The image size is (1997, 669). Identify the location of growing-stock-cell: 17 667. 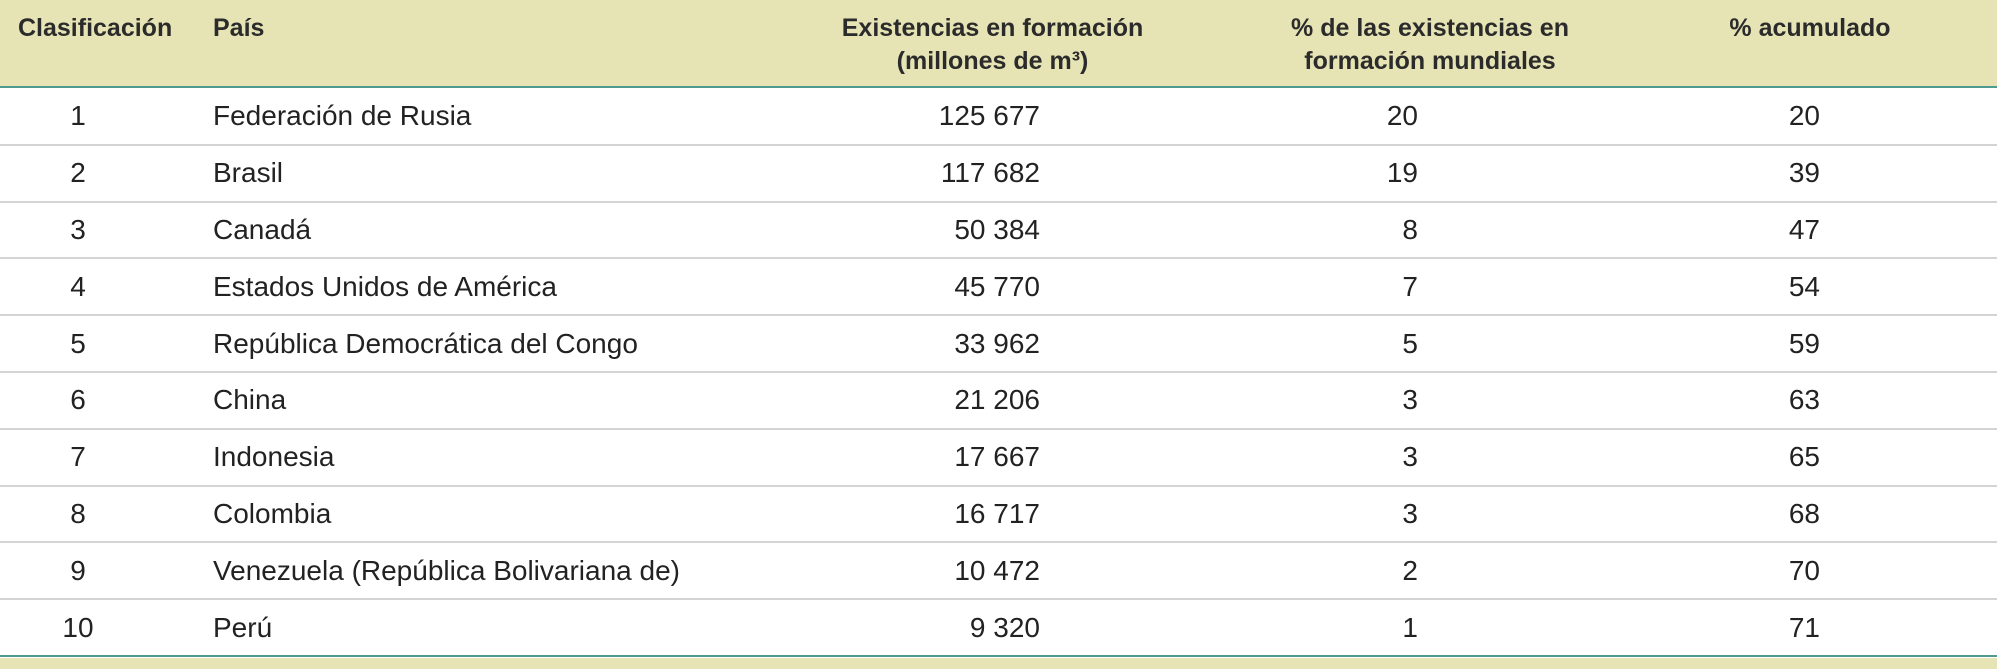
(997, 457).